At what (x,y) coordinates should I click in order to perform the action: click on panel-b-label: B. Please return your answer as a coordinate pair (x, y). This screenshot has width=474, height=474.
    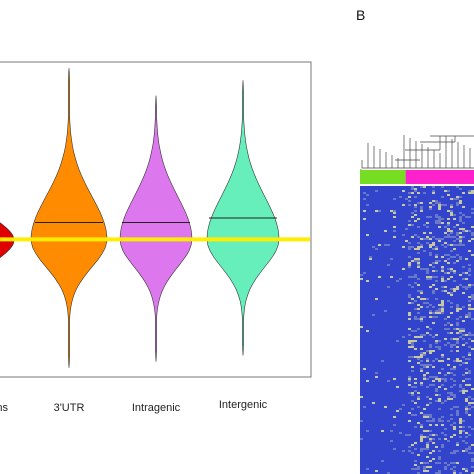
    Looking at the image, I should click on (360, 15).